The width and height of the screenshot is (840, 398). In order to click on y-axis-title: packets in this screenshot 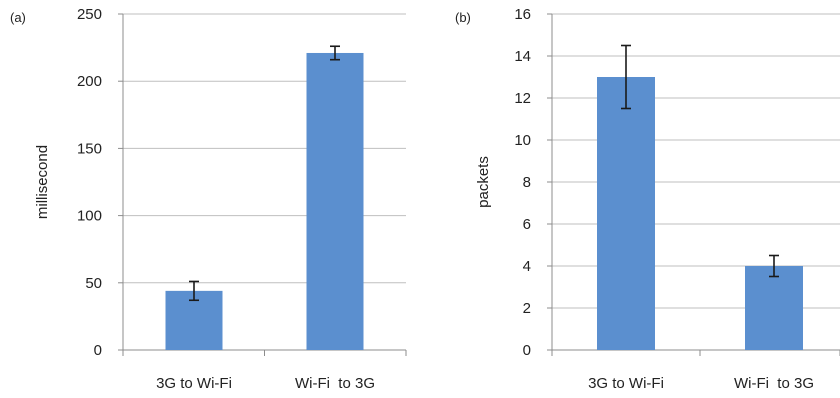, I will do `click(483, 182)`.